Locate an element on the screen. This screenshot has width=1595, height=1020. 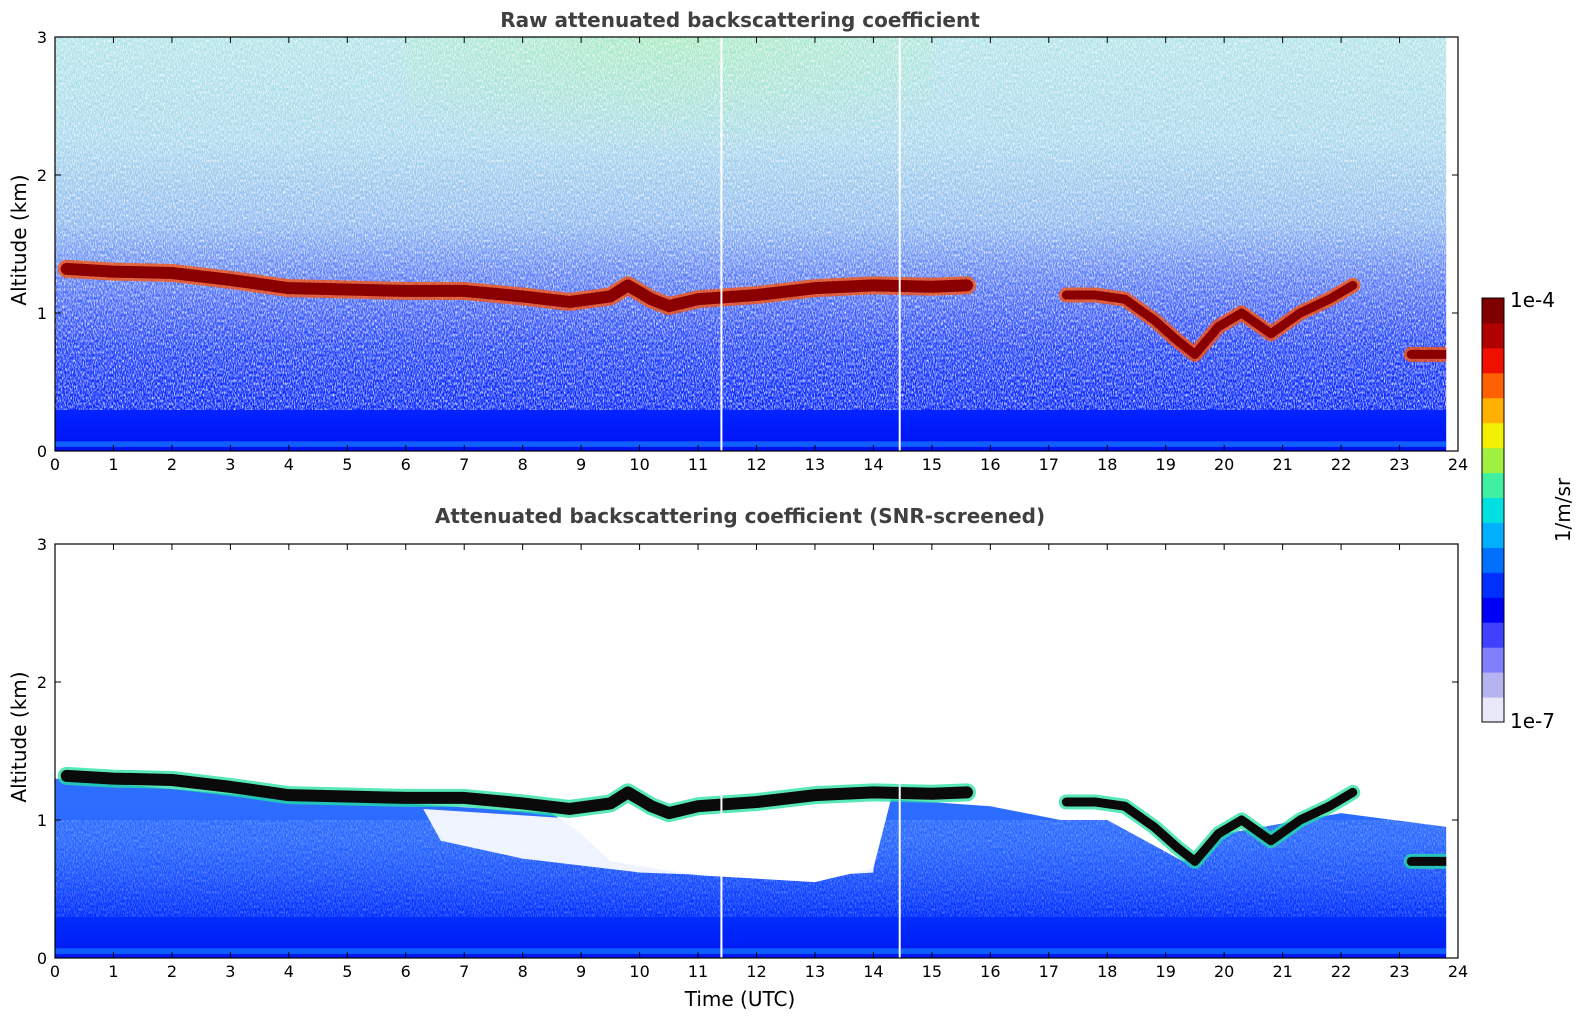
x-tick-label: 4 is located at coordinates (289, 971).